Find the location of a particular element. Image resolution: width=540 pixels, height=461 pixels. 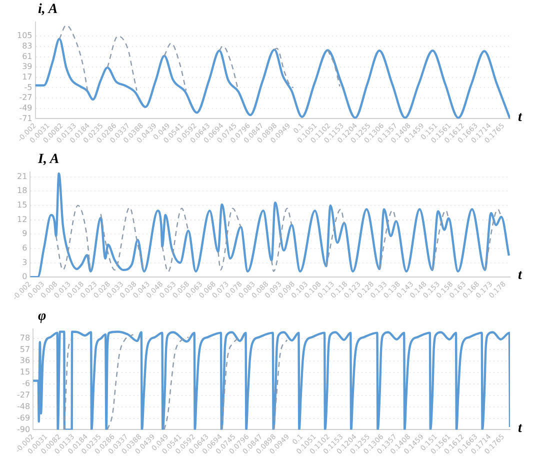

y-tick-label: 18 is located at coordinates (22, 191).